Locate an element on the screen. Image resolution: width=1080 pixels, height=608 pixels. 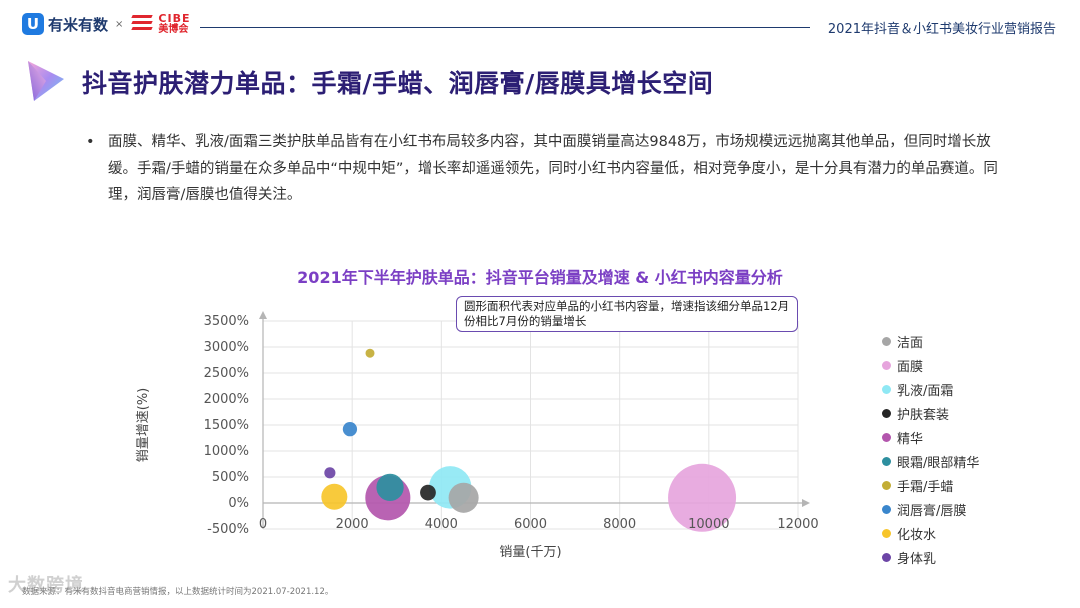
cibe-cn: 美博会 is located at coordinates (173, 29).